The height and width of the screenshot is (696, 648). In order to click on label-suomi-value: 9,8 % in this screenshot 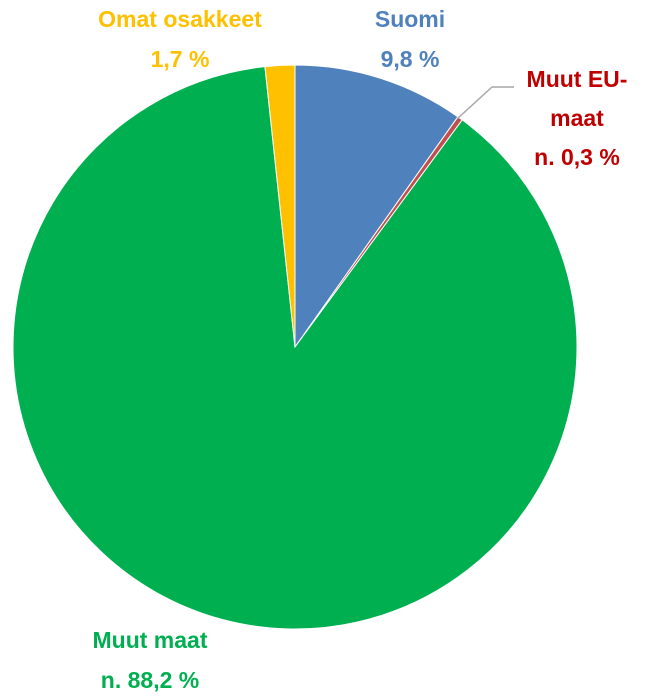, I will do `click(410, 59)`.